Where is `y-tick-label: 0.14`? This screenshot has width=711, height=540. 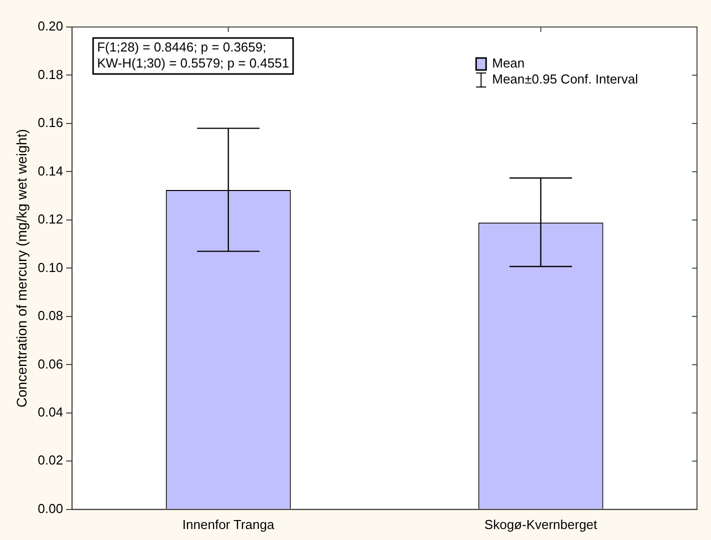
y-tick-label: 0.14 is located at coordinates (51, 170).